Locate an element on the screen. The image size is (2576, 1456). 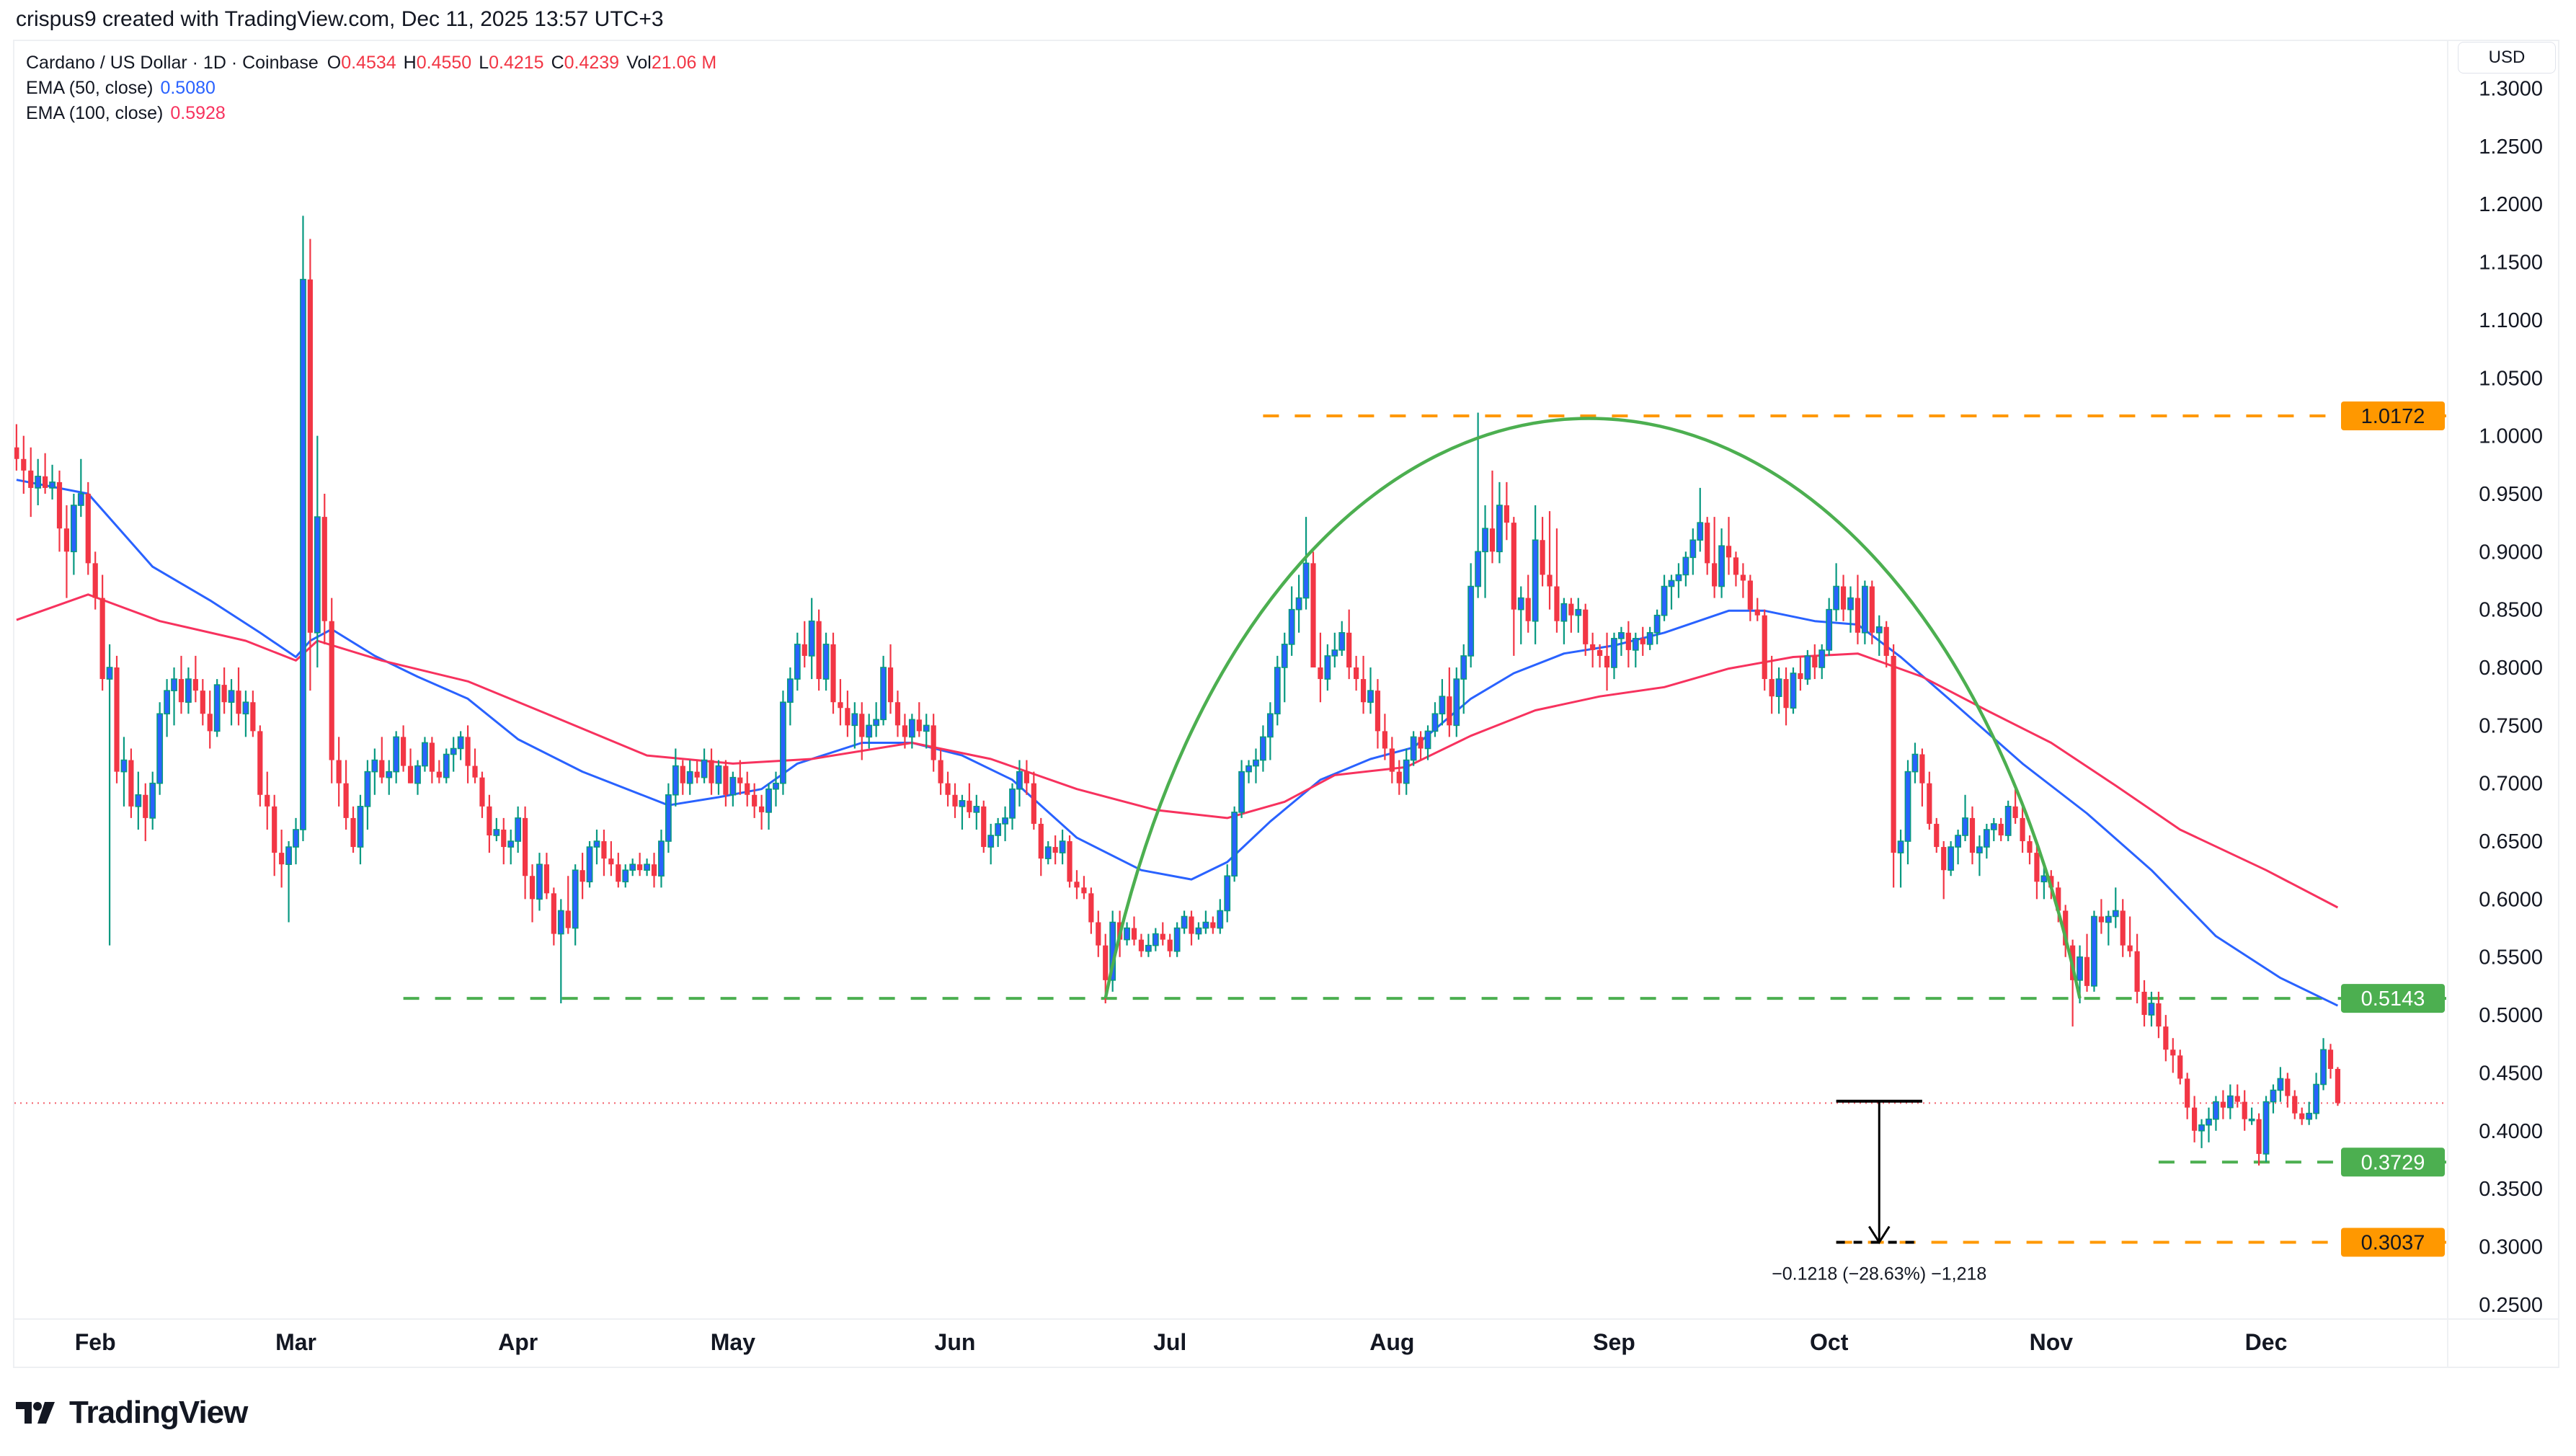
price-badge-bg is located at coordinates (2393, 998).